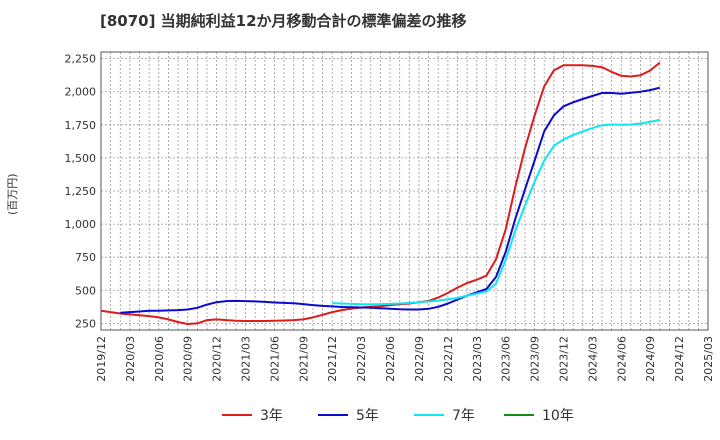  Describe the element at coordinates (130, 359) in the screenshot. I see `x-tick-label: 2020/03` at that location.